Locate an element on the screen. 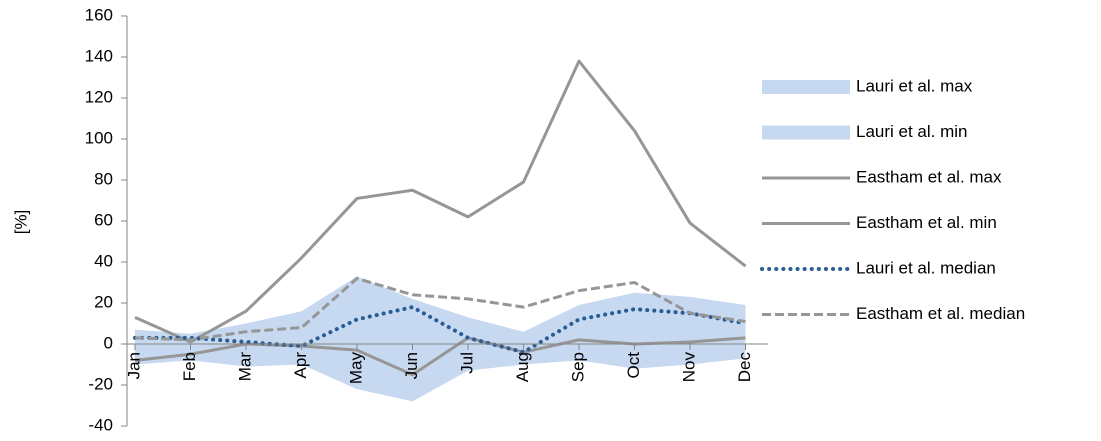 Image resolution: width=1101 pixels, height=441 pixels. legend-label: Eastham et al. max is located at coordinates (929, 176).